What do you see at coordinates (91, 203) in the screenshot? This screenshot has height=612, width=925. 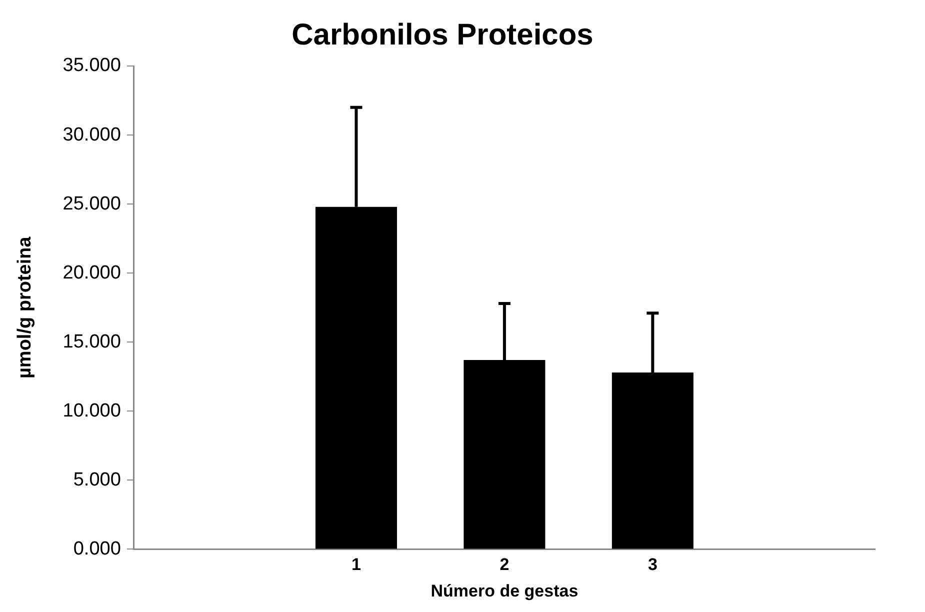 I see `y-tick-label: 25.000` at bounding box center [91, 203].